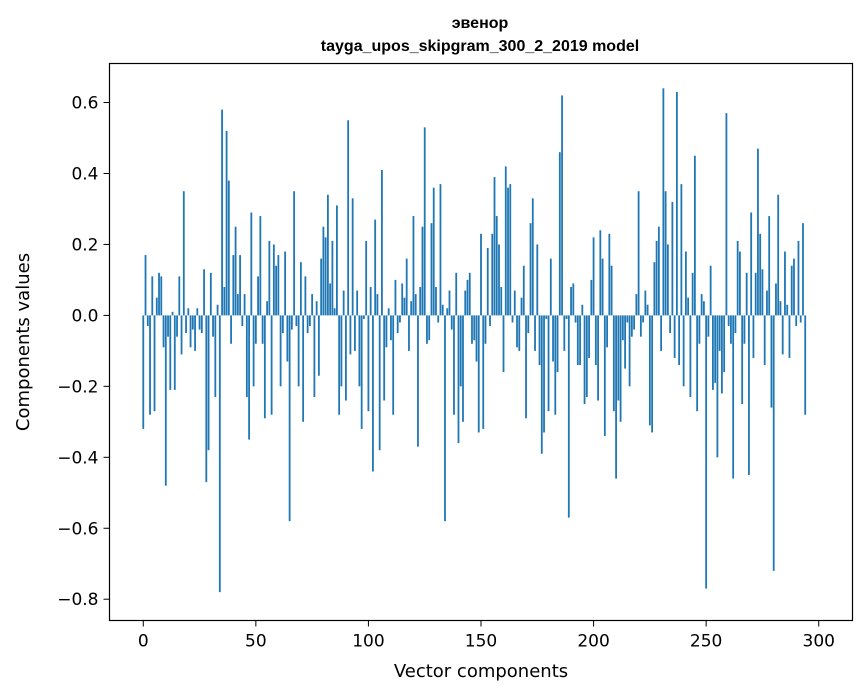 The image size is (867, 696). What do you see at coordinates (819, 642) in the screenshot?
I see `x-tick-label: 300` at bounding box center [819, 642].